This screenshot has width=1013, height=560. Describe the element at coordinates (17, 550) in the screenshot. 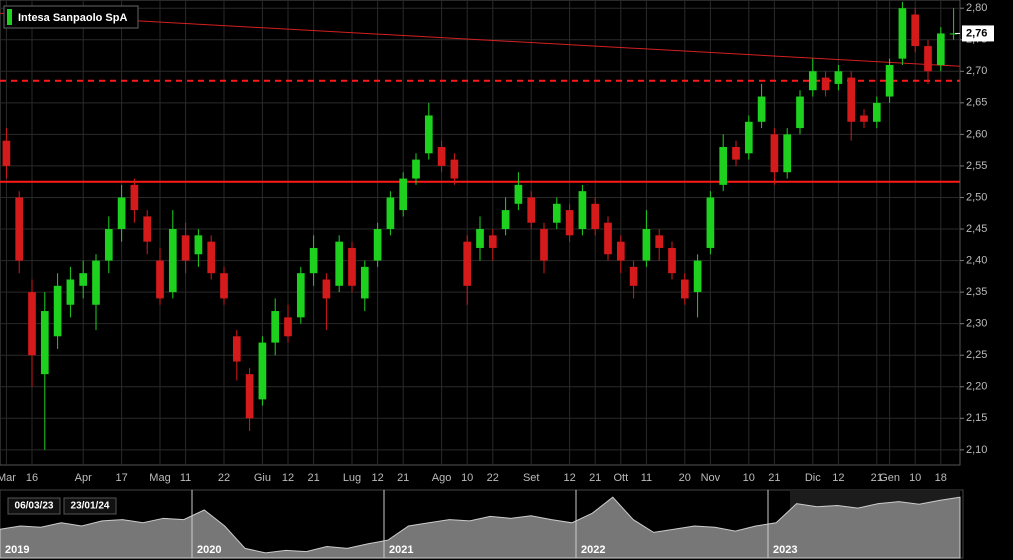

I see `year-label: 2019` at that location.